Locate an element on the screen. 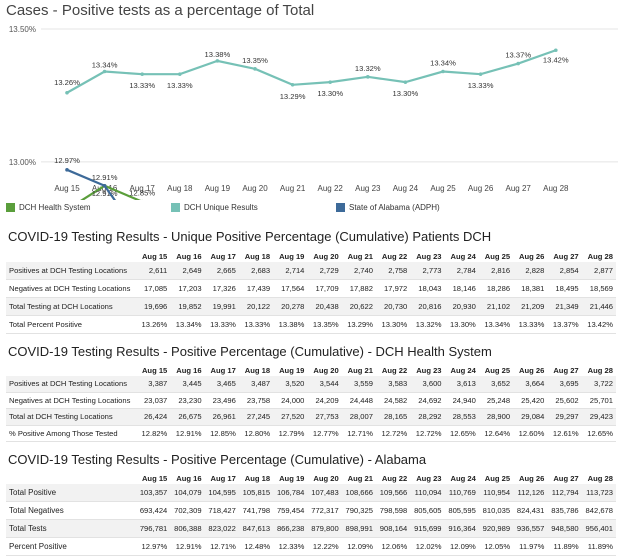  table-cell: 28,900 is located at coordinates (496, 416).